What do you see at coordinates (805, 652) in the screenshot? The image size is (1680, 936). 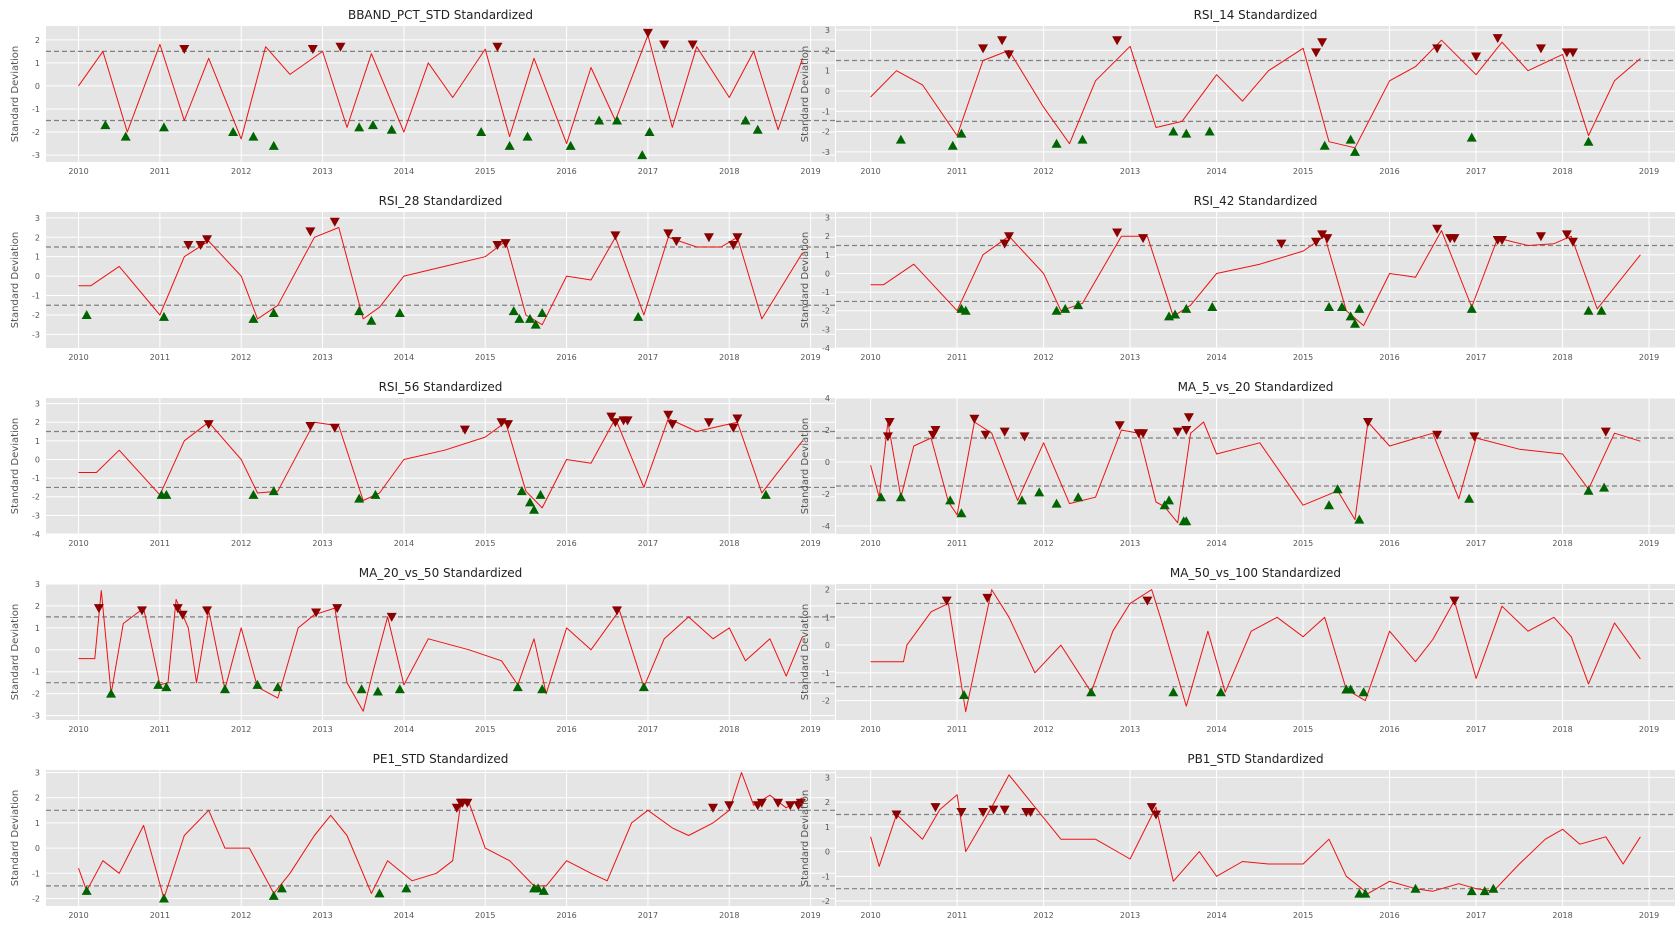 I see `y-axis-label: Standard Deviation` at bounding box center [805, 652].